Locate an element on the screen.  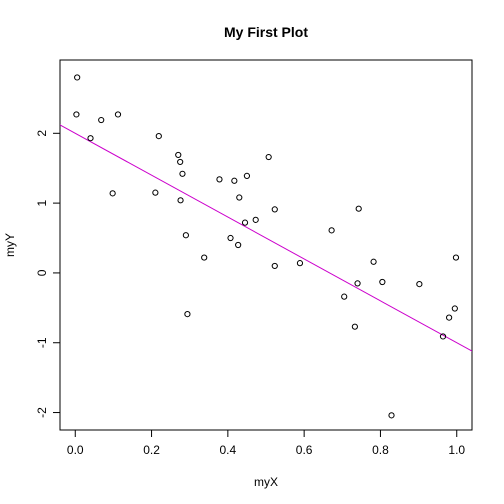
y-tick-label: 0 is located at coordinates (42, 272).